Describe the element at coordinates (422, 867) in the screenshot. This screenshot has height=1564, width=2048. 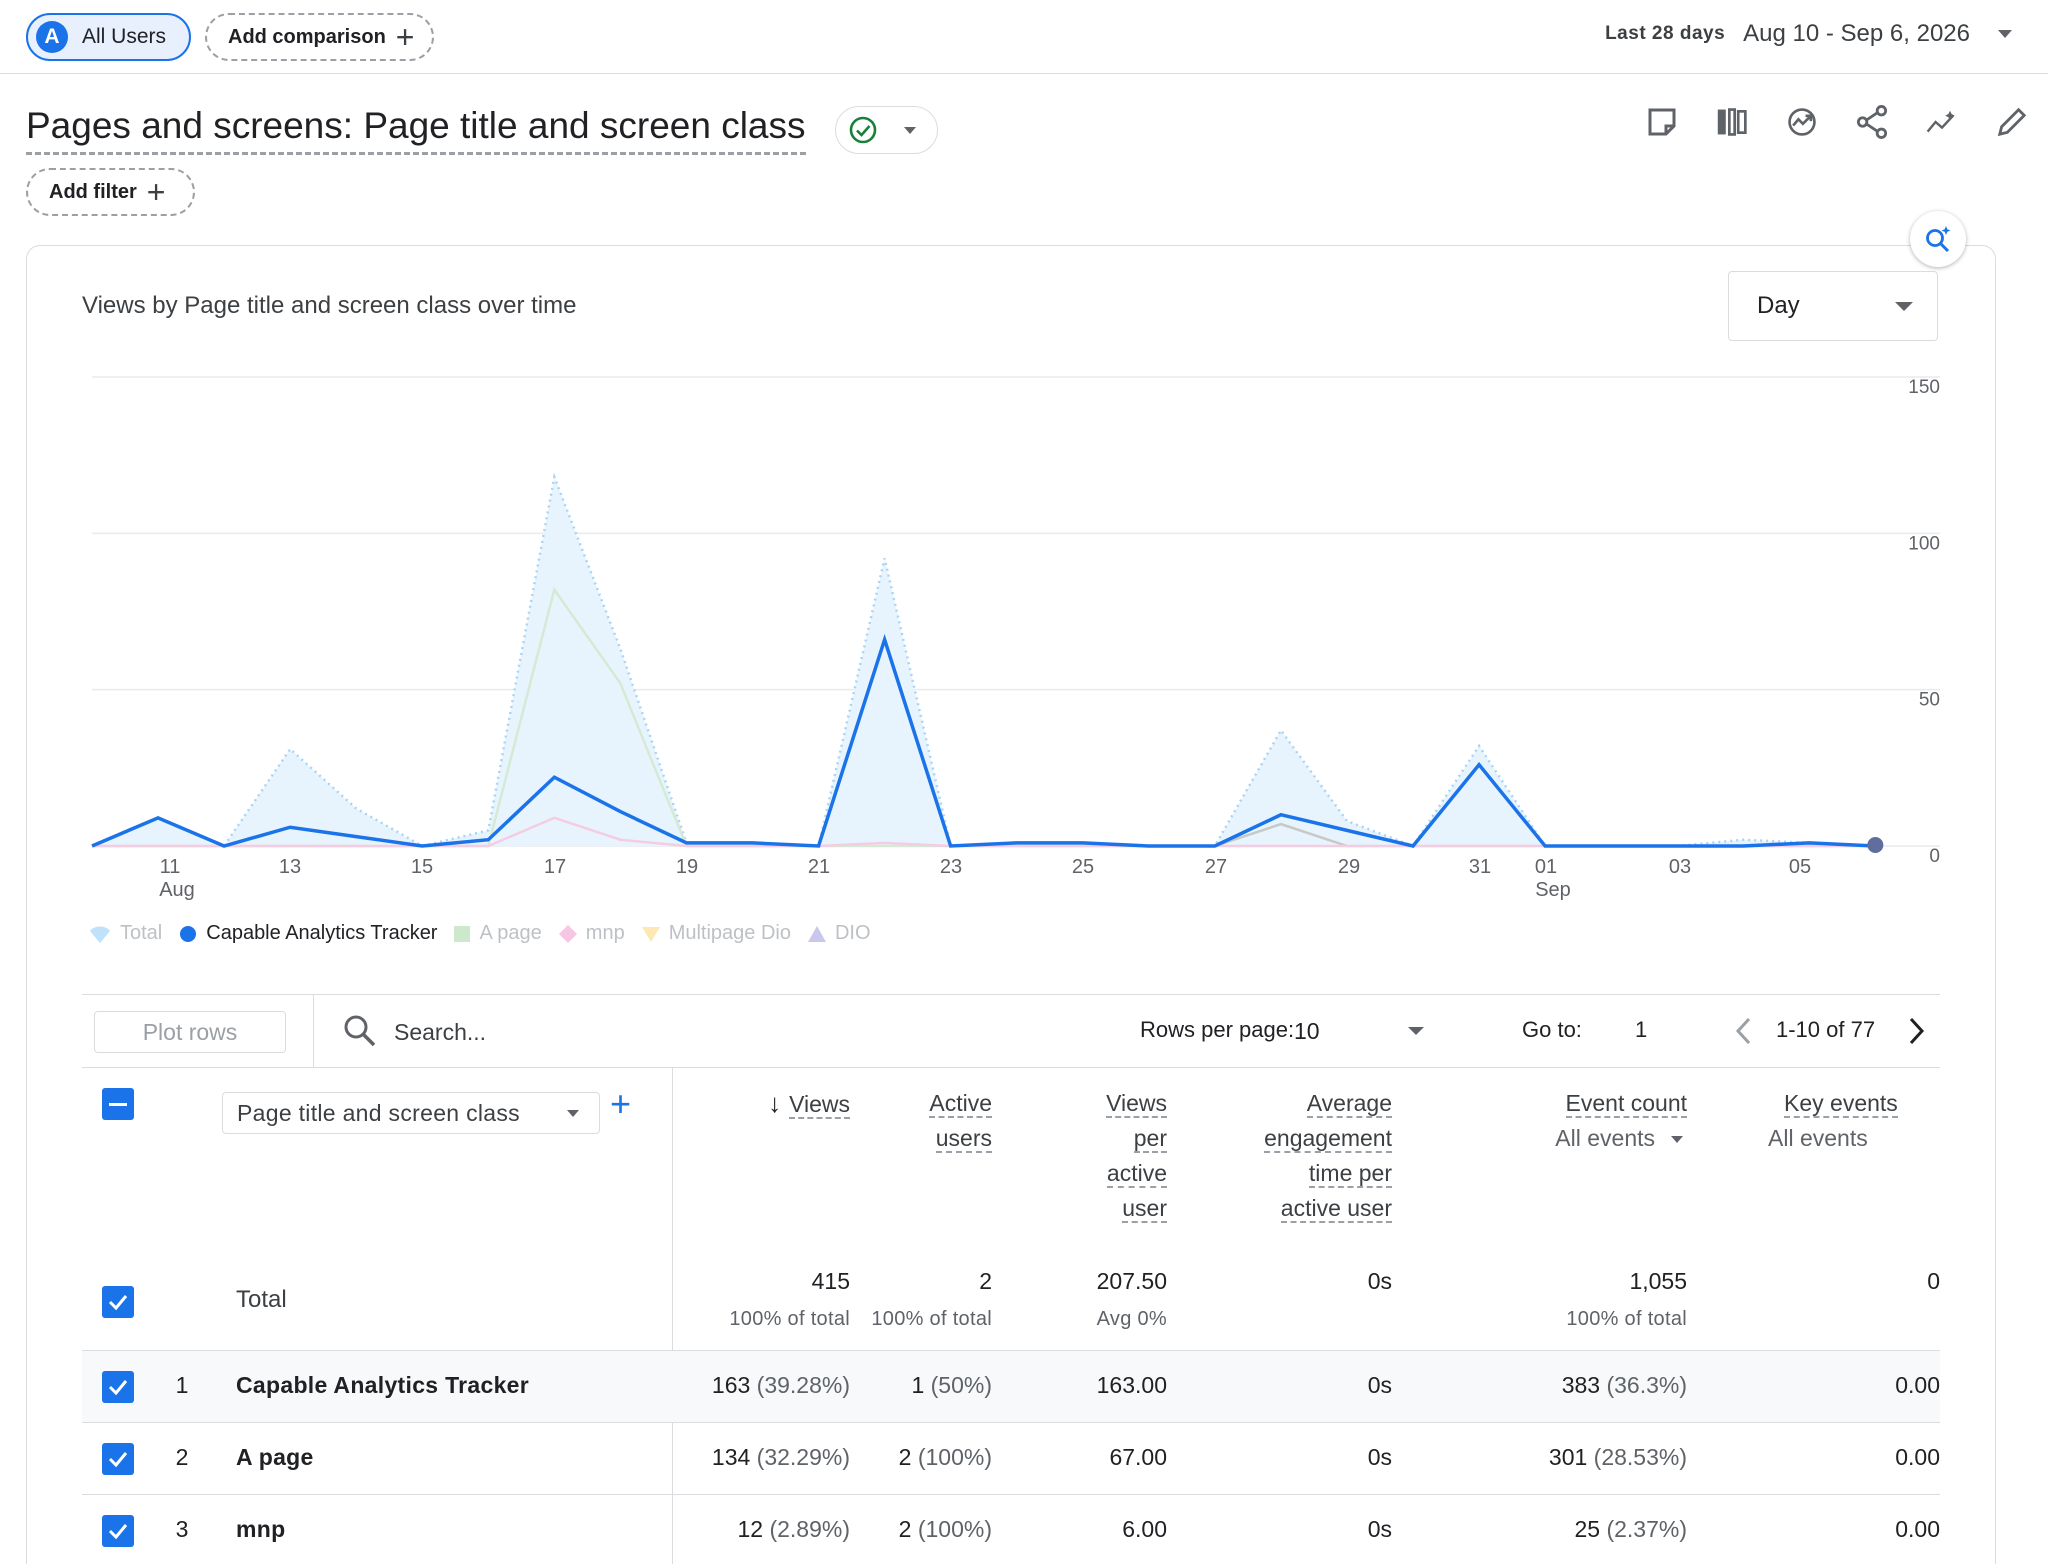
I see `x-tick-label: 15` at that location.